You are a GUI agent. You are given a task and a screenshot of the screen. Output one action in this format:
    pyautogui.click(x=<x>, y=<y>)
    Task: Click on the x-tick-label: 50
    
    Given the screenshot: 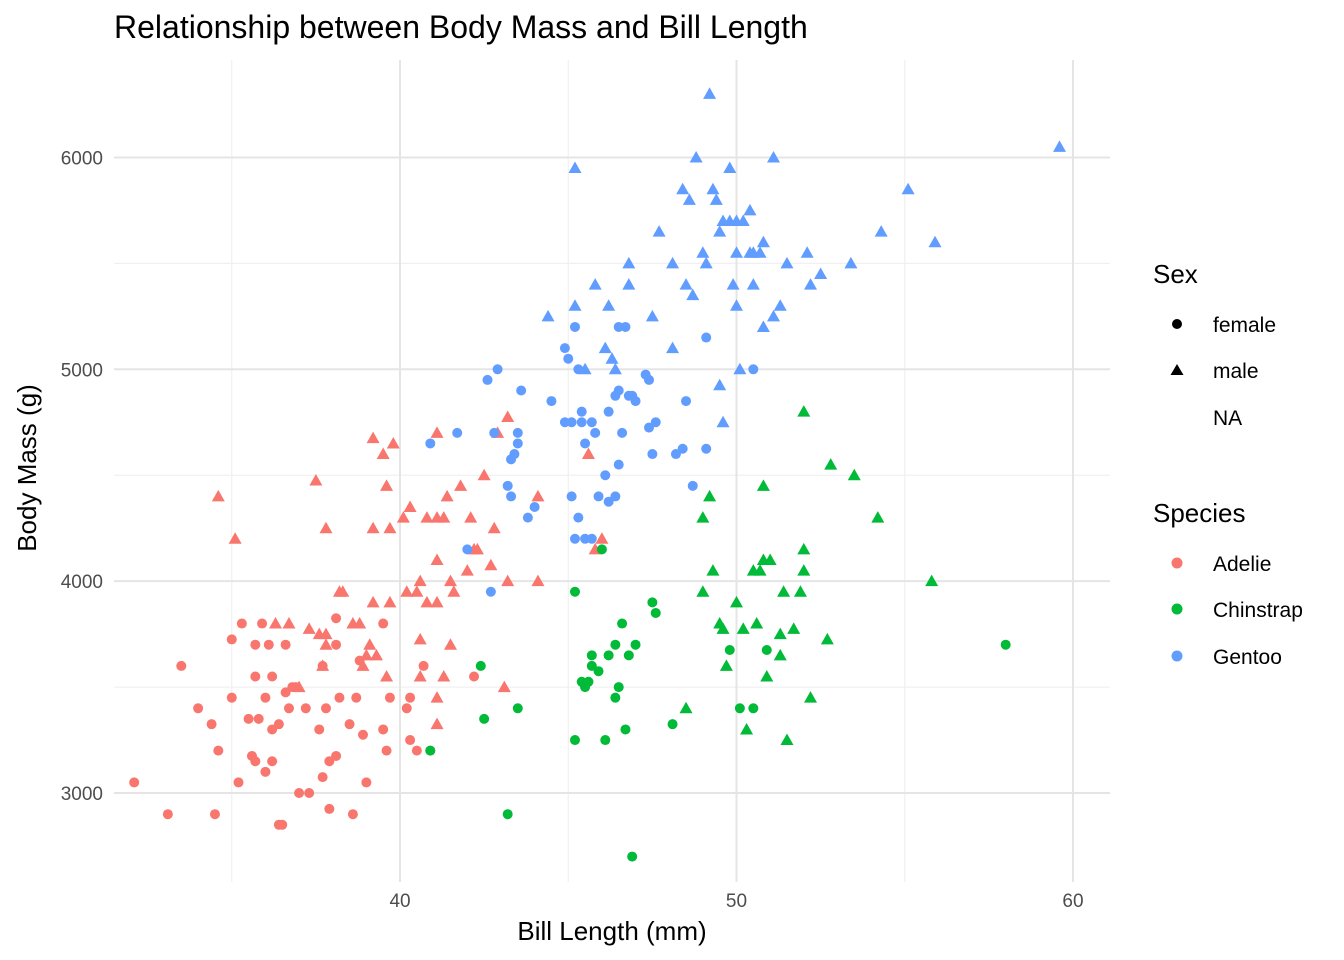 What is the action you would take?
    pyautogui.click(x=736, y=901)
    